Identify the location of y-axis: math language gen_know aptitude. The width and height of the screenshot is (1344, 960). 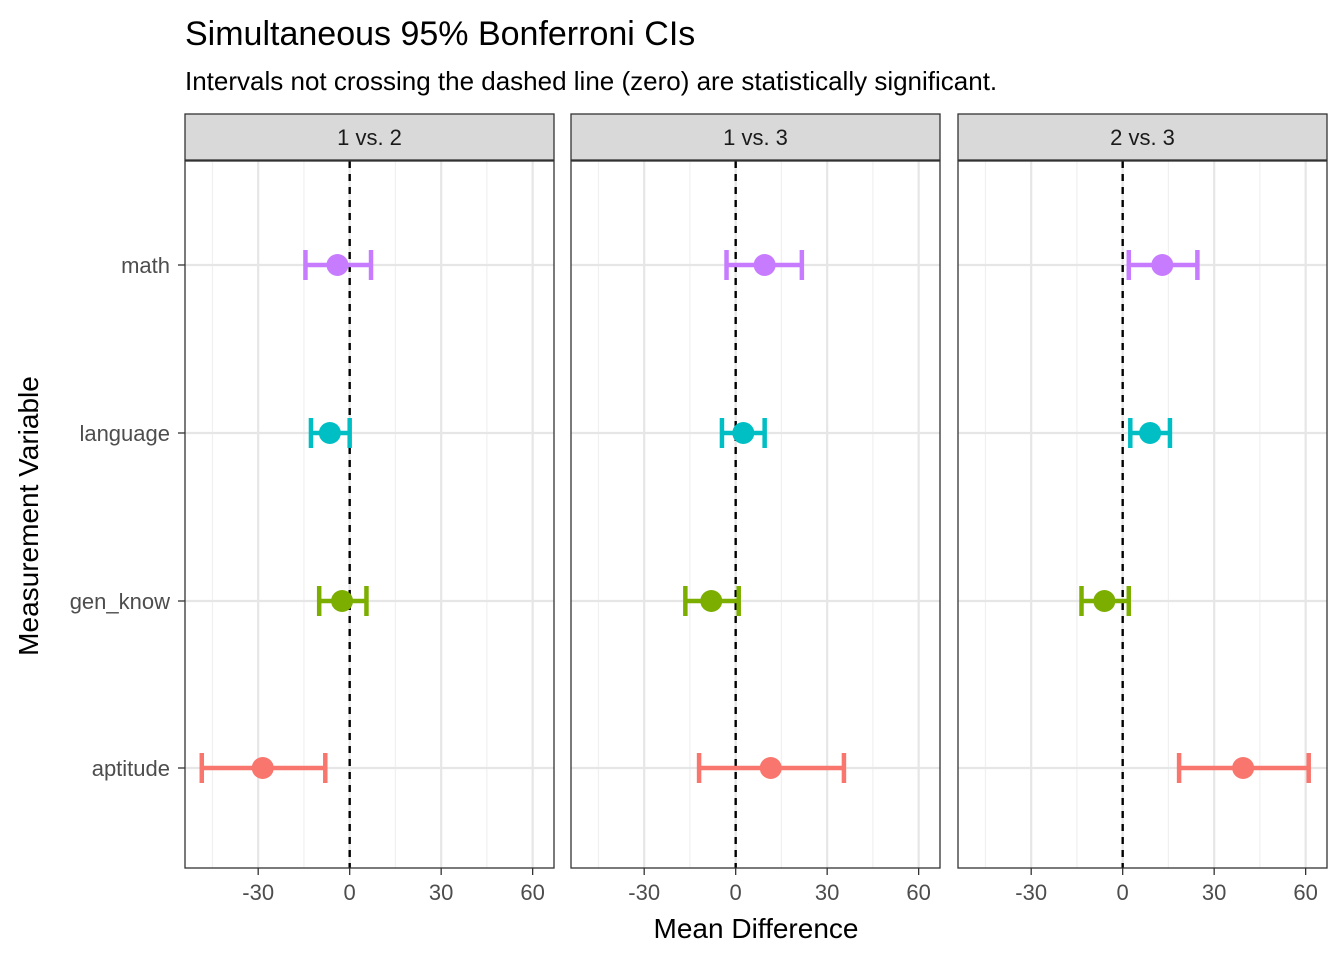
(127, 517).